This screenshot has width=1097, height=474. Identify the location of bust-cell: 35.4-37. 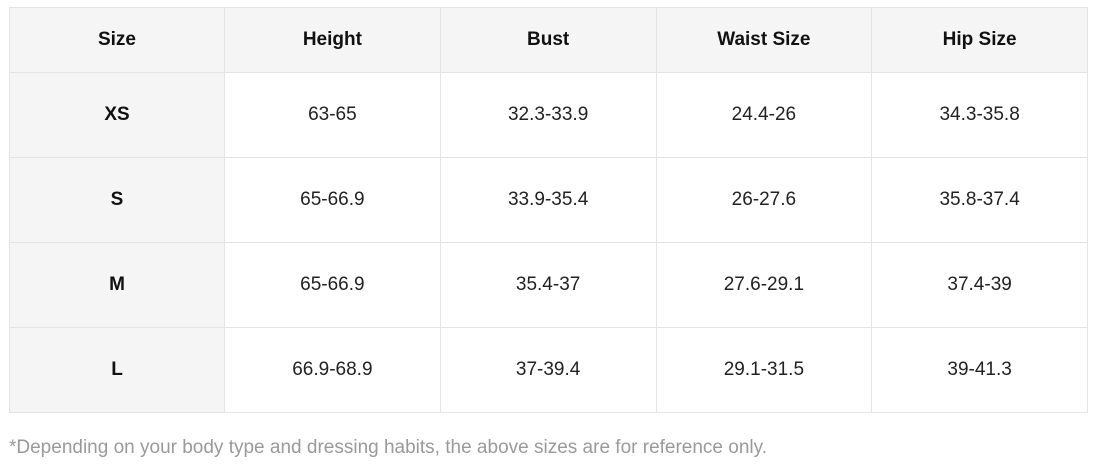
(548, 285).